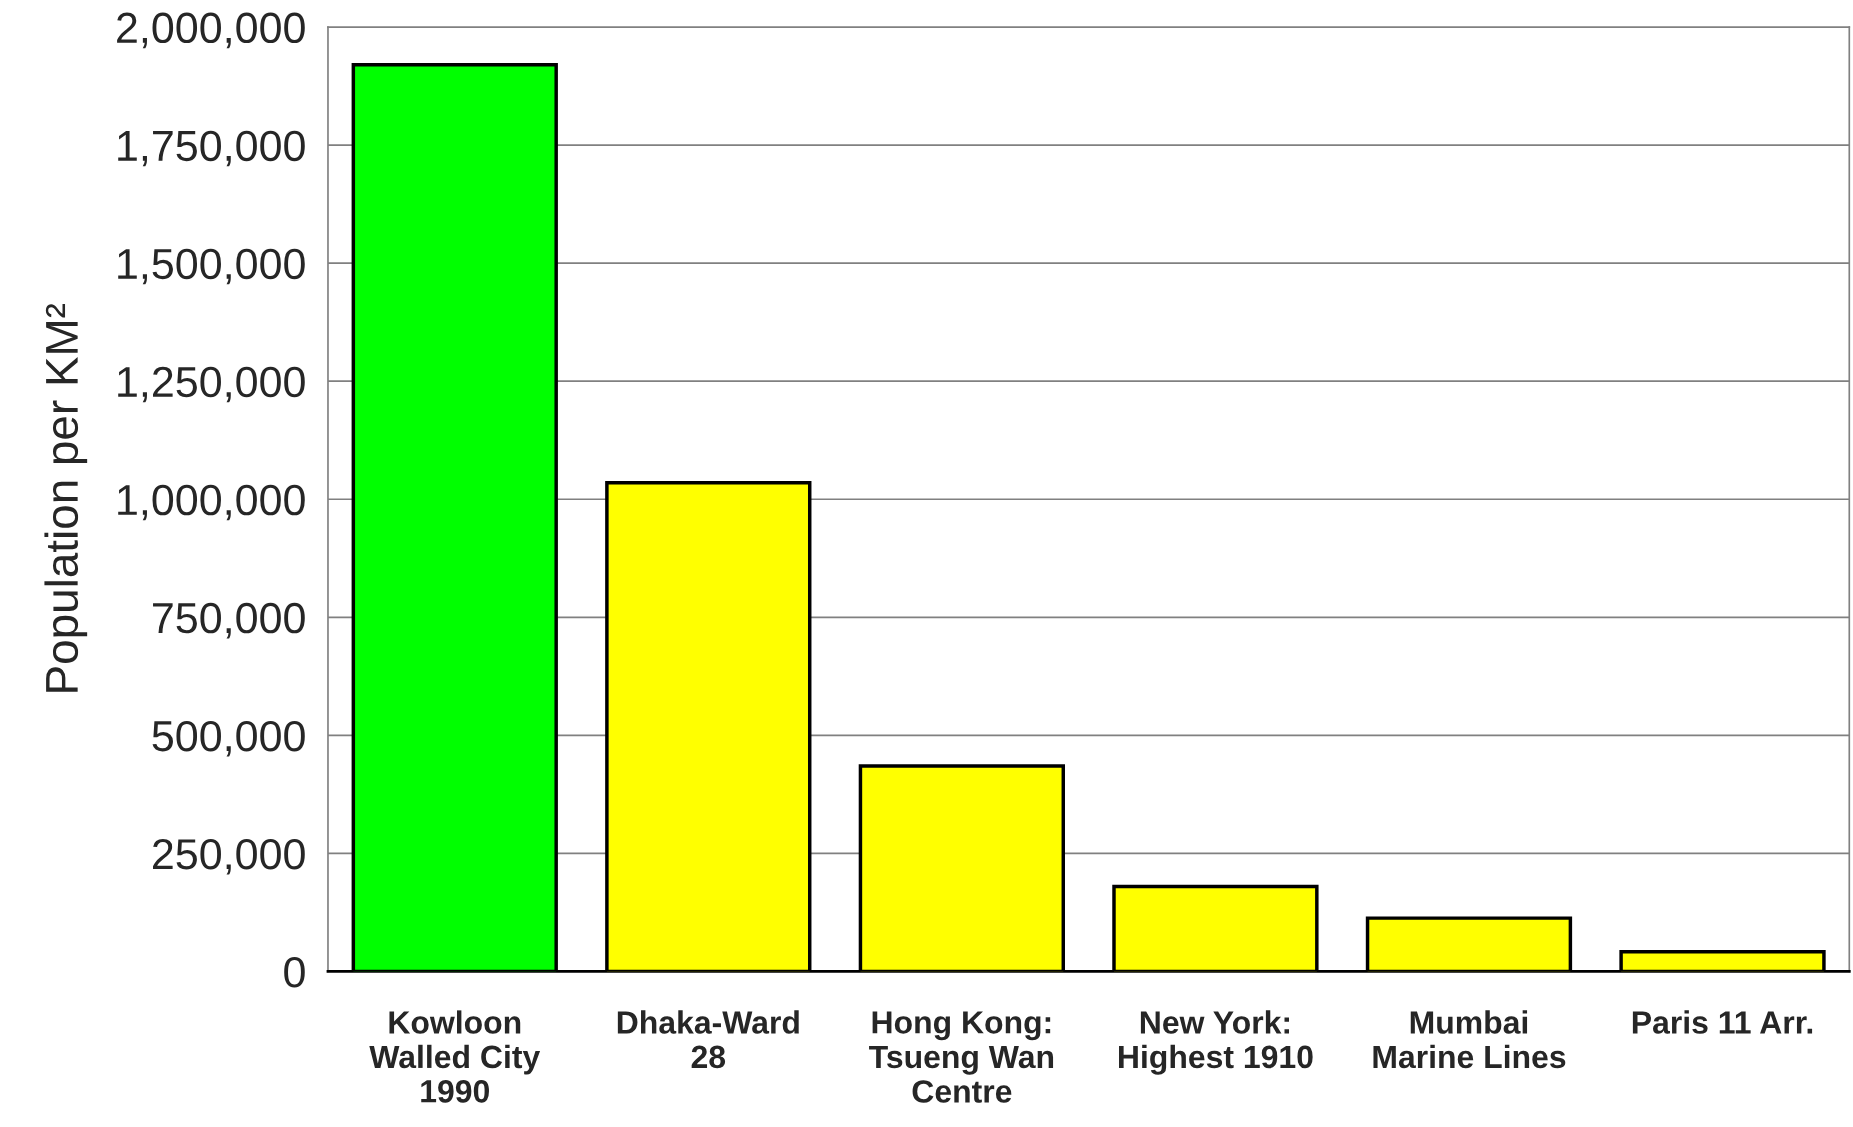 This screenshot has width=1853, height=1127. Describe the element at coordinates (211, 502) in the screenshot. I see `y-tick-label: 1,000,000` at that location.